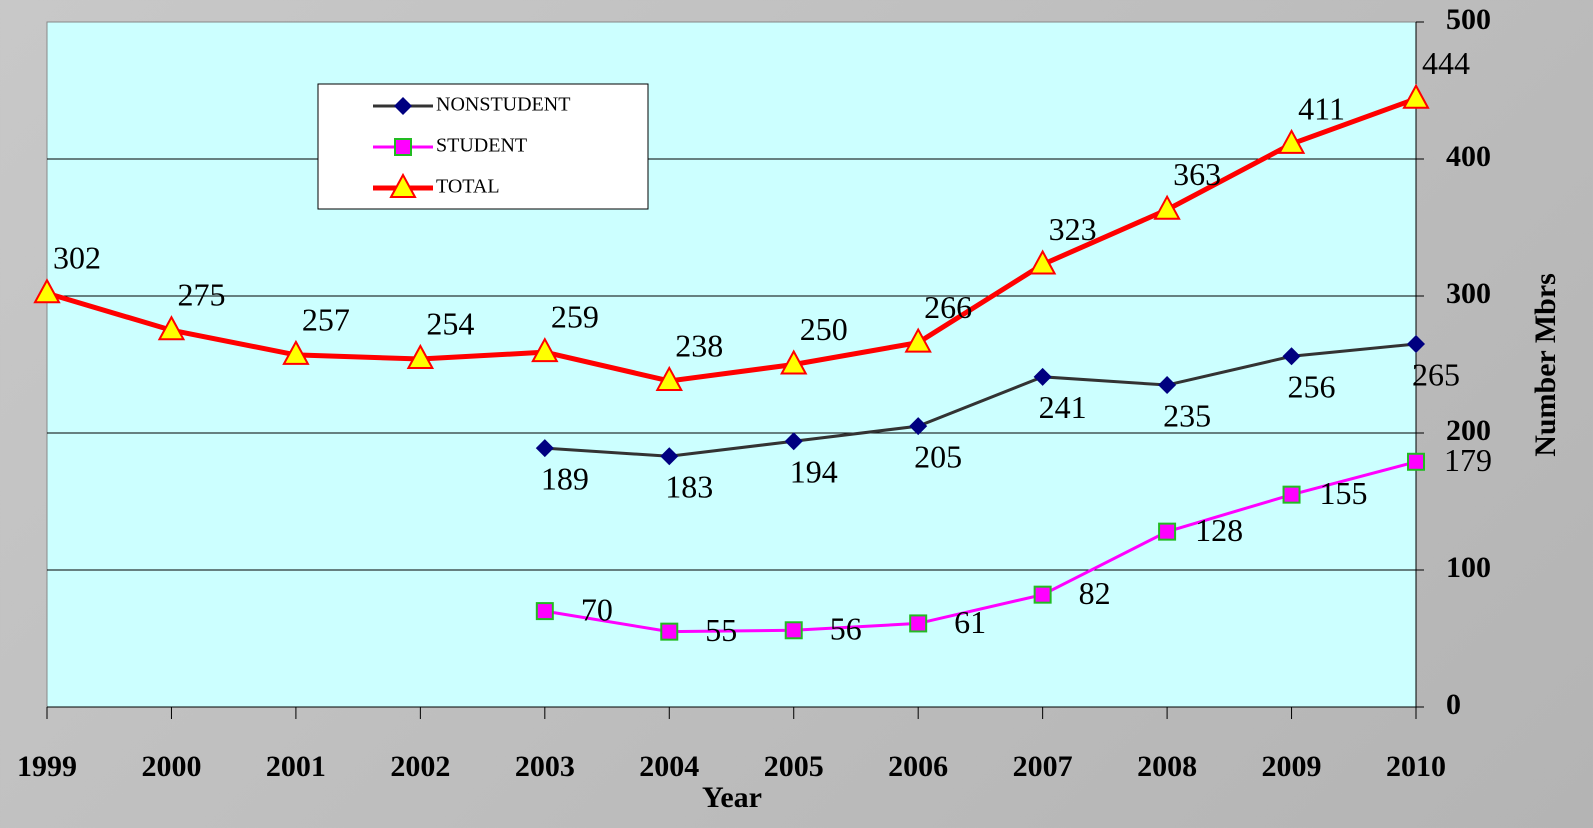 The width and height of the screenshot is (1593, 828). What do you see at coordinates (1095, 593) in the screenshot?
I see `data-label: 82` at bounding box center [1095, 593].